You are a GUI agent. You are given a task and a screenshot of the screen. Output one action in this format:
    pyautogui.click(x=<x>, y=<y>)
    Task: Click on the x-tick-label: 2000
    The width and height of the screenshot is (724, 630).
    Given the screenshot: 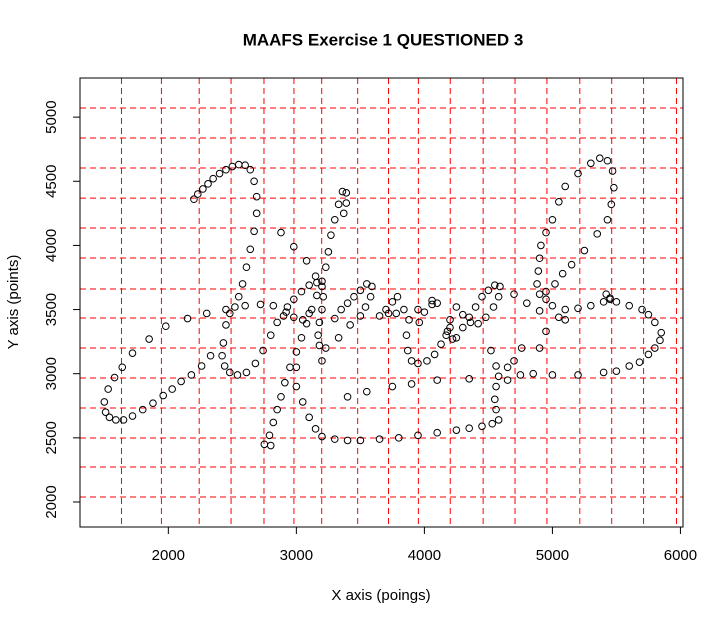 What is the action you would take?
    pyautogui.click(x=168, y=555)
    